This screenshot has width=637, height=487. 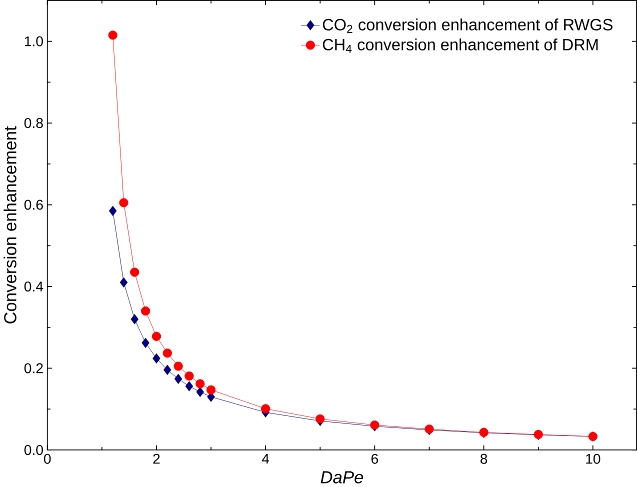 I want to click on y-axis-title: Conversion enhancement, so click(x=10, y=225).